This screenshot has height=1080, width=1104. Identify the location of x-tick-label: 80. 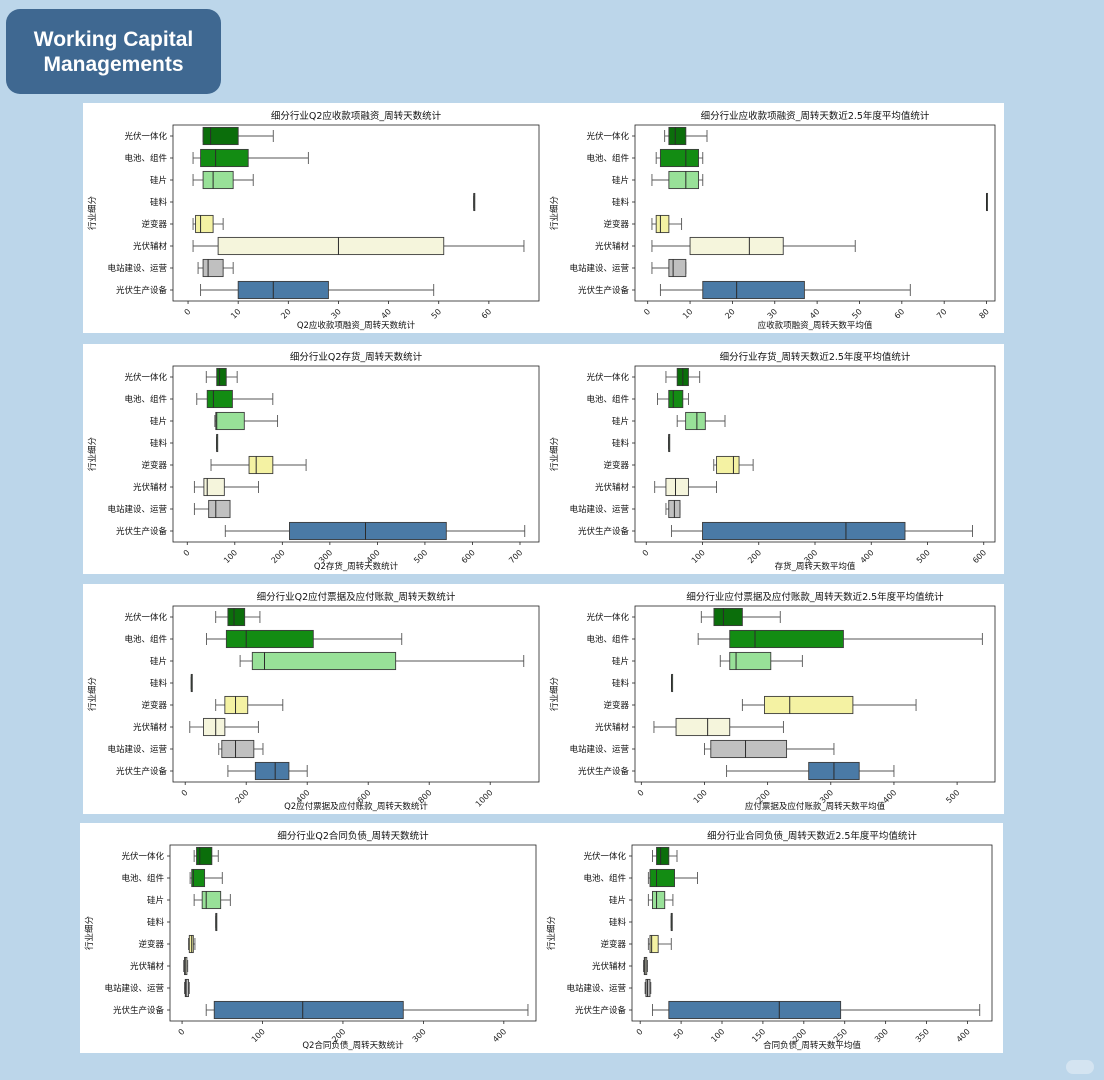
(984, 314).